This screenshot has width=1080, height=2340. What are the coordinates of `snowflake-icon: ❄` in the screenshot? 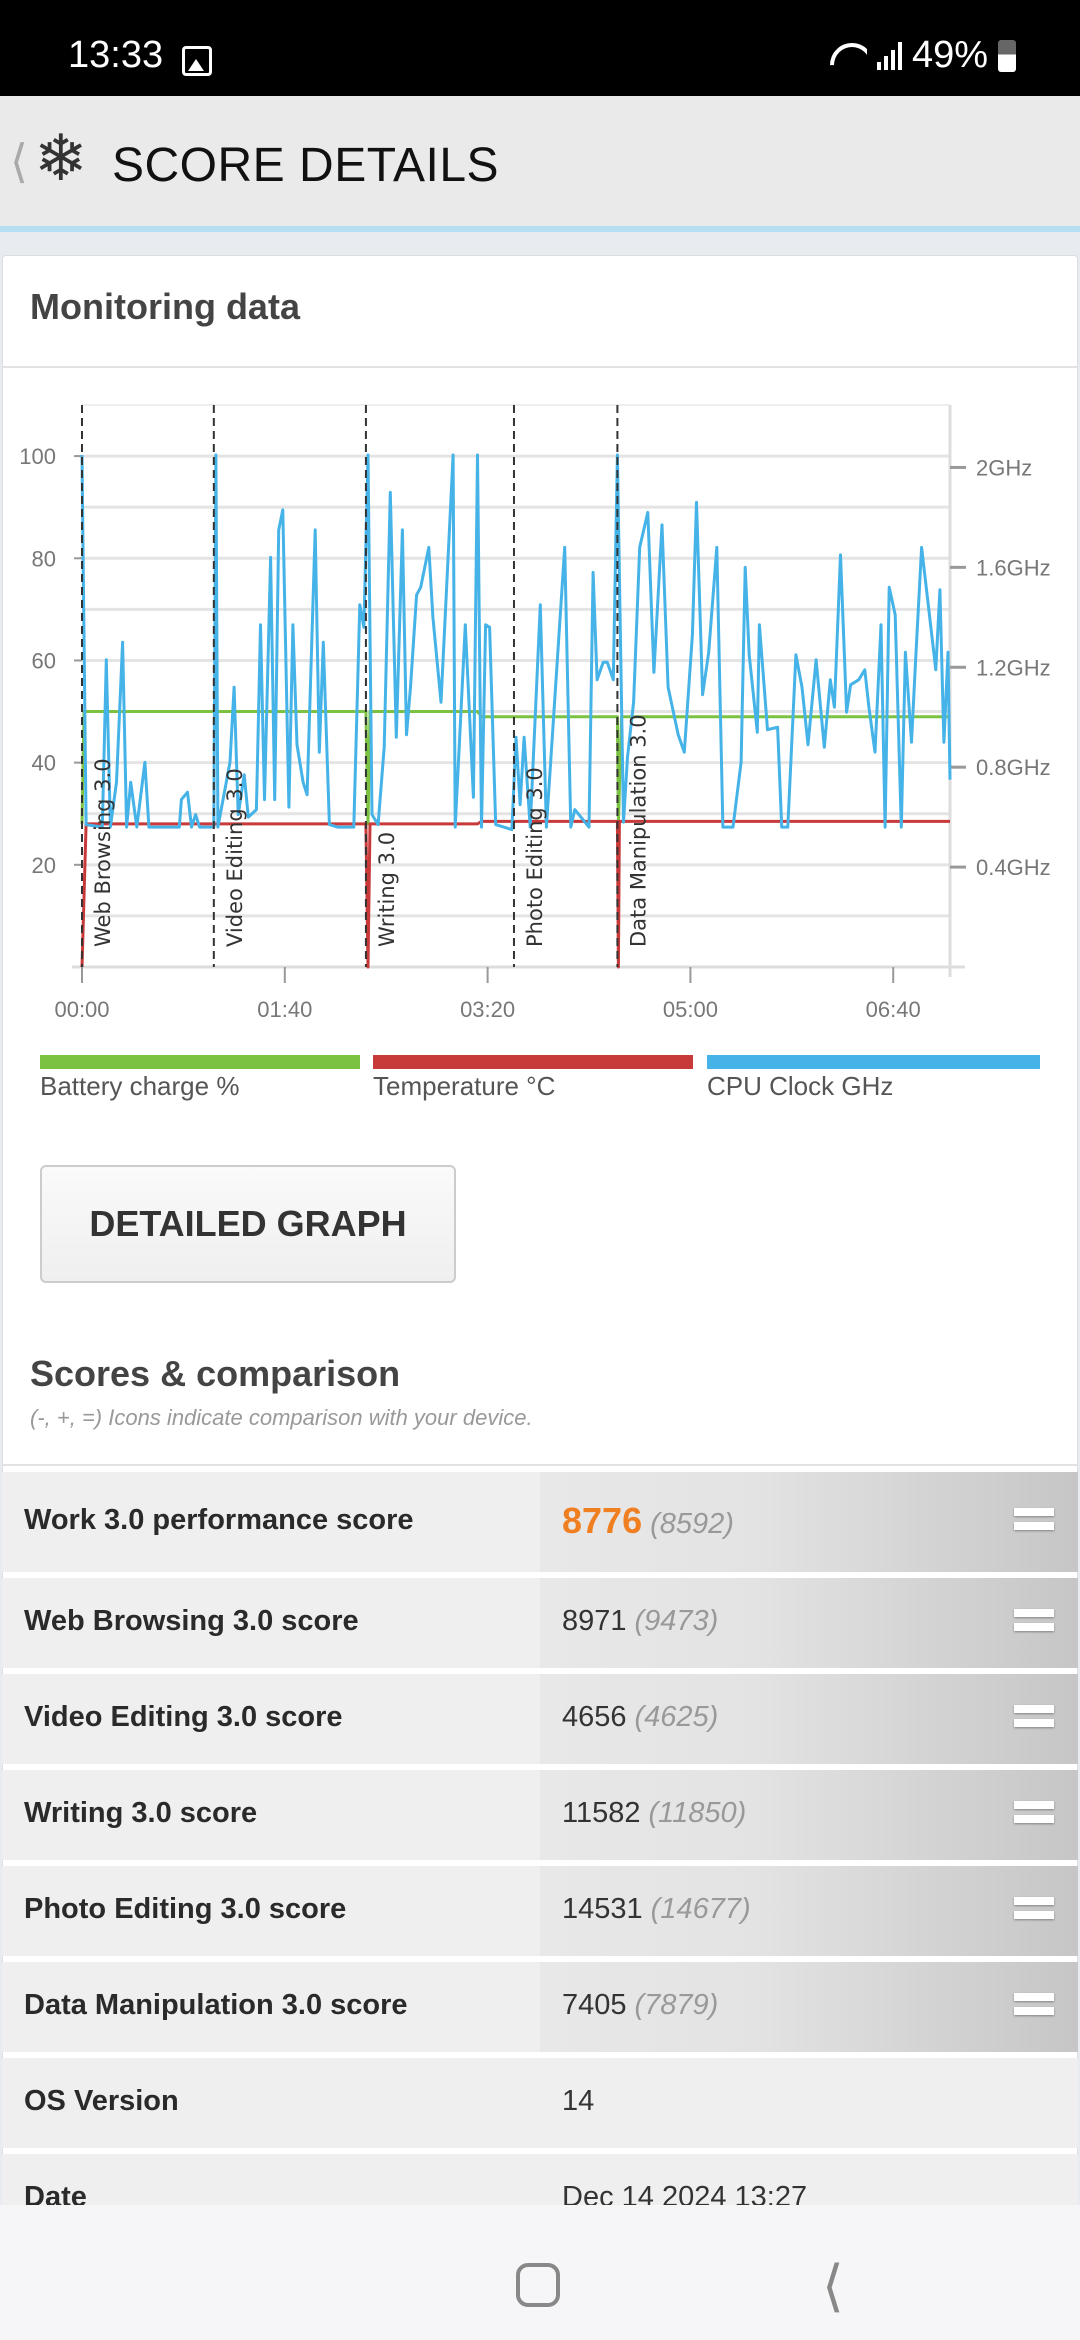 It's located at (61, 158).